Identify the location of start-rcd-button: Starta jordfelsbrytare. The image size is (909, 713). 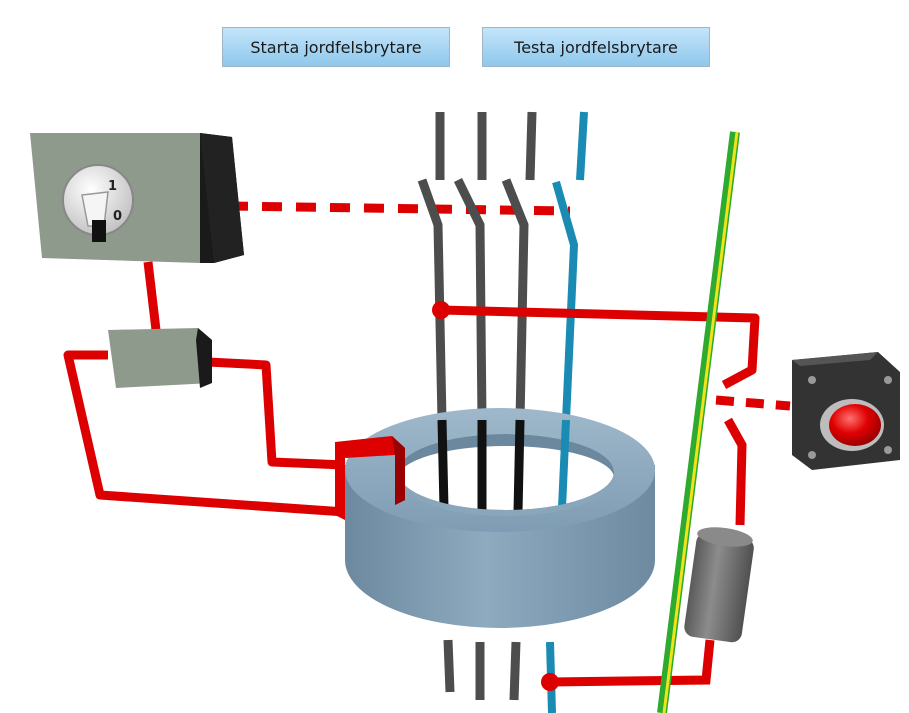
(336, 47).